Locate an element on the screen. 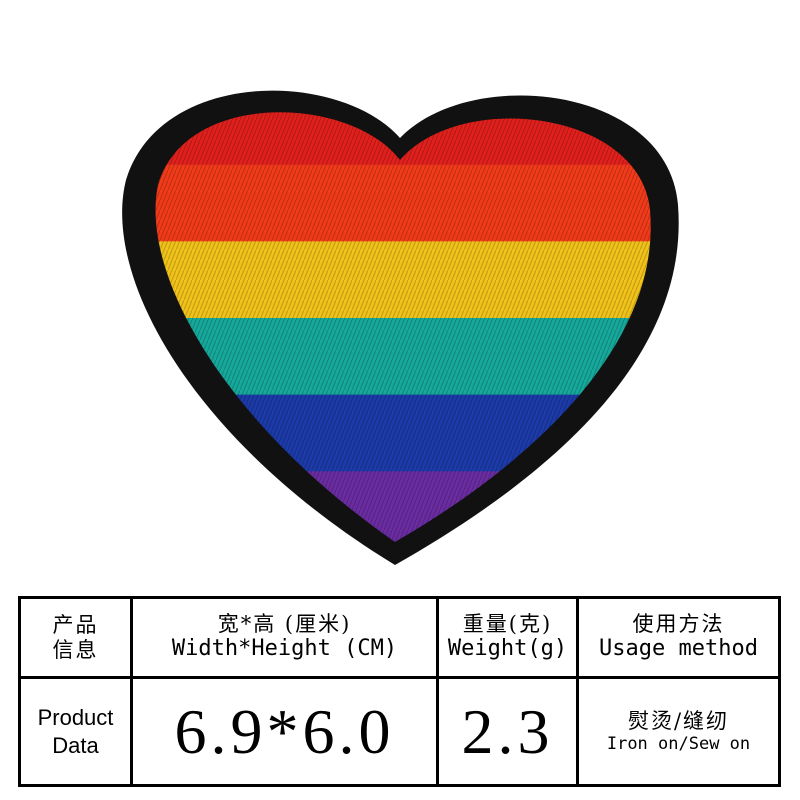 The height and width of the screenshot is (800, 800). size-header: 宽*高 (厘米) Width*Height (CM) is located at coordinates (284, 637).